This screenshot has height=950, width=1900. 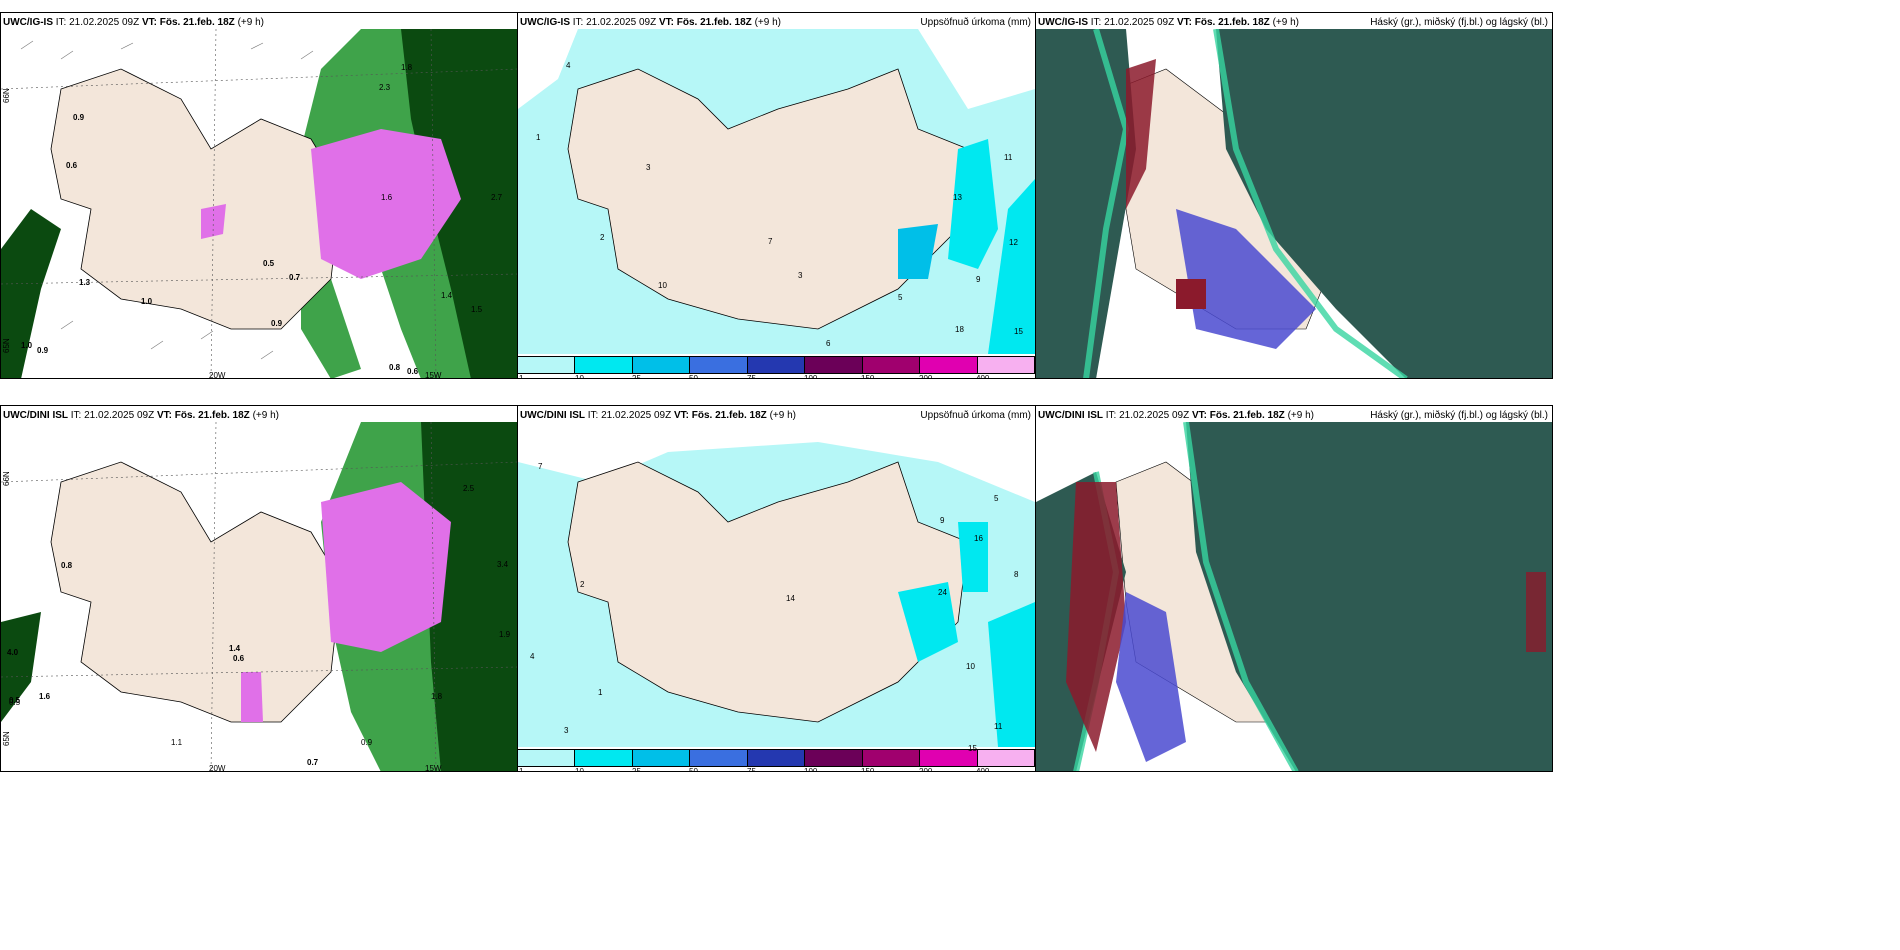 I want to click on value-label: 0.7, so click(x=295, y=277).